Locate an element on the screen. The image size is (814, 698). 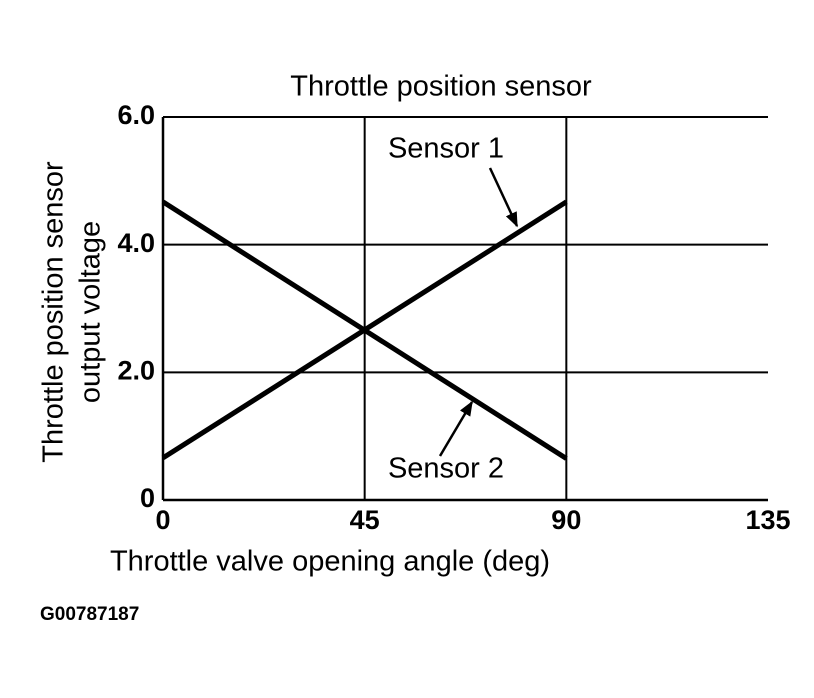
series-label: Sensor 2 is located at coordinates (446, 469).